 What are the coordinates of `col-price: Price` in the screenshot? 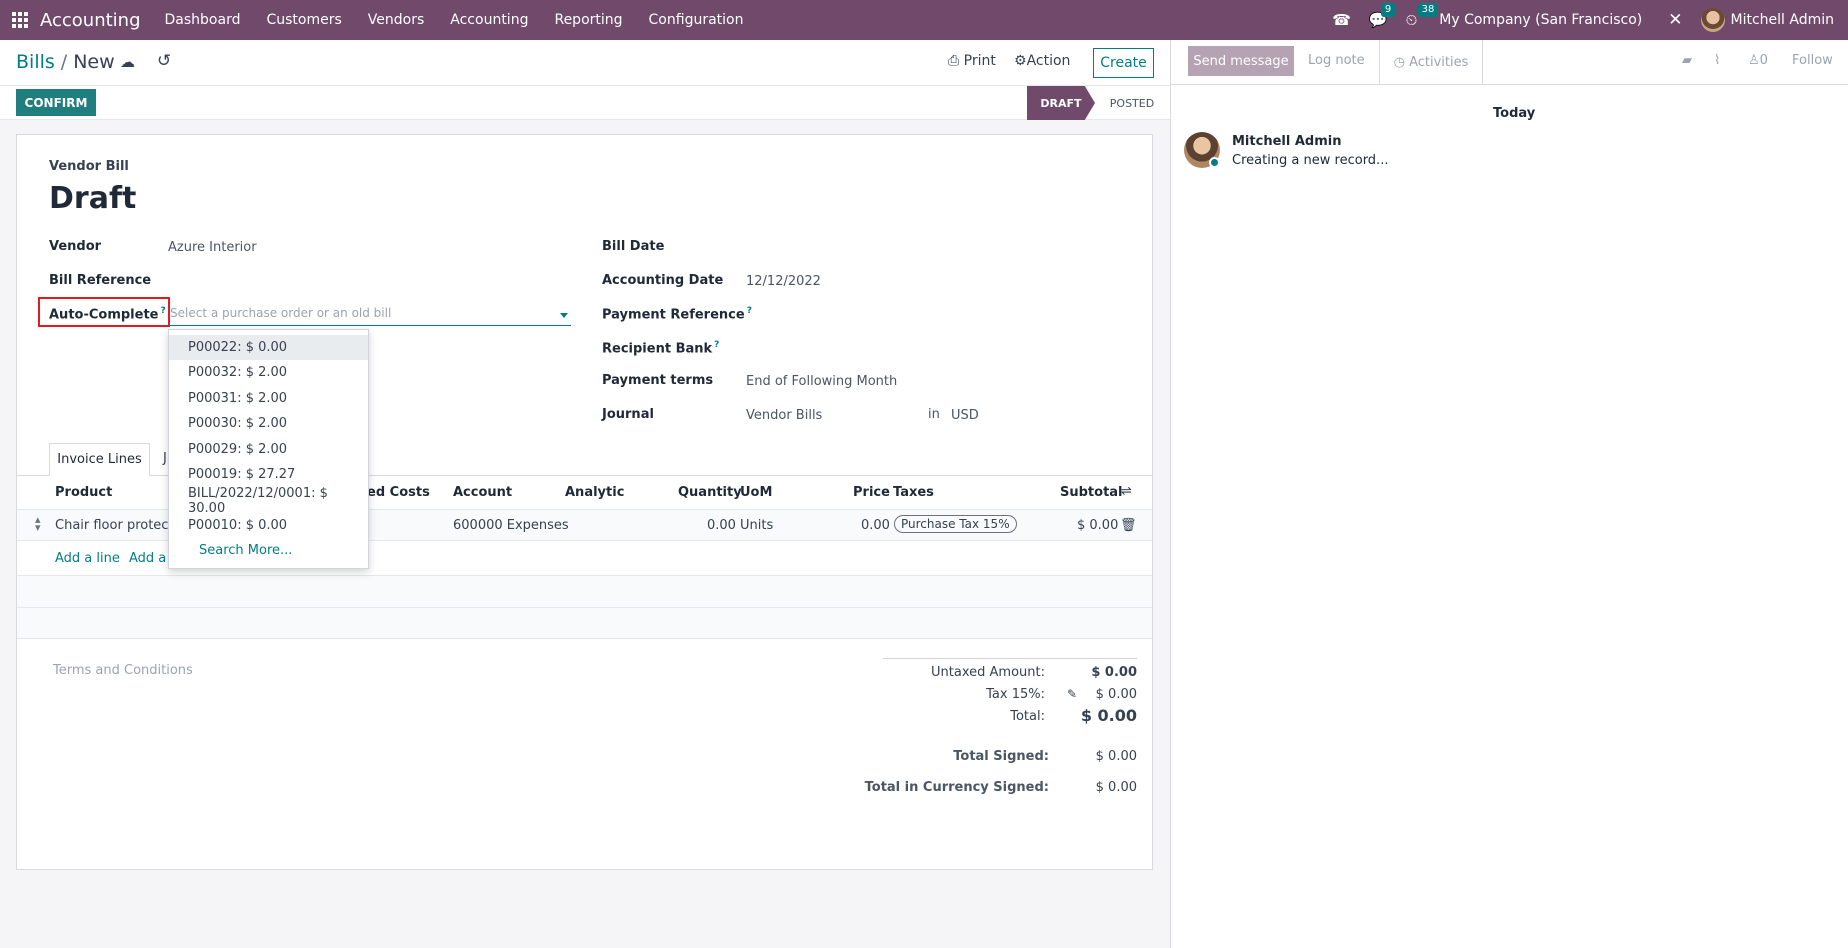 It's located at (871, 492).